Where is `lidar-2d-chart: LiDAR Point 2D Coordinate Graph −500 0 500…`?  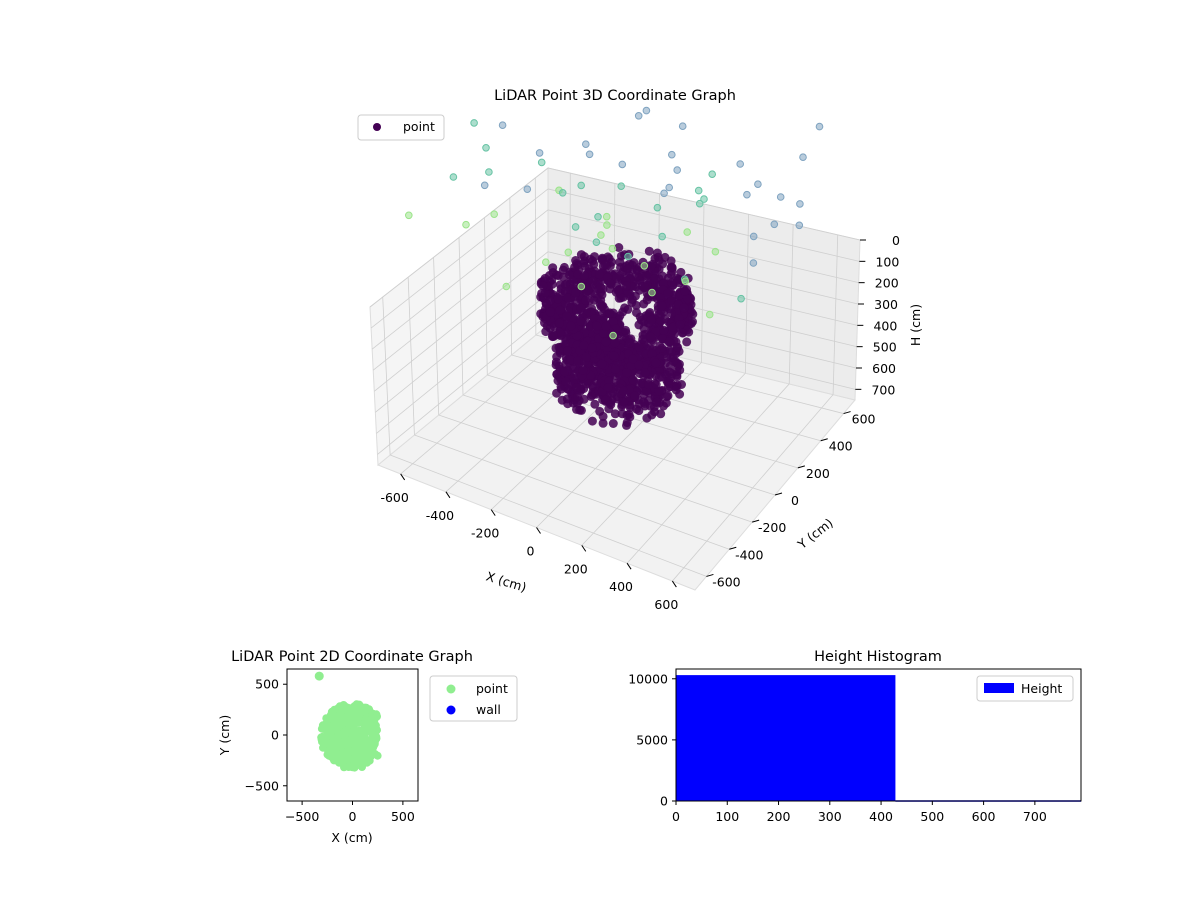 lidar-2d-chart: LiDAR Point 2D Coordinate Graph −500 0 500… is located at coordinates (367, 747).